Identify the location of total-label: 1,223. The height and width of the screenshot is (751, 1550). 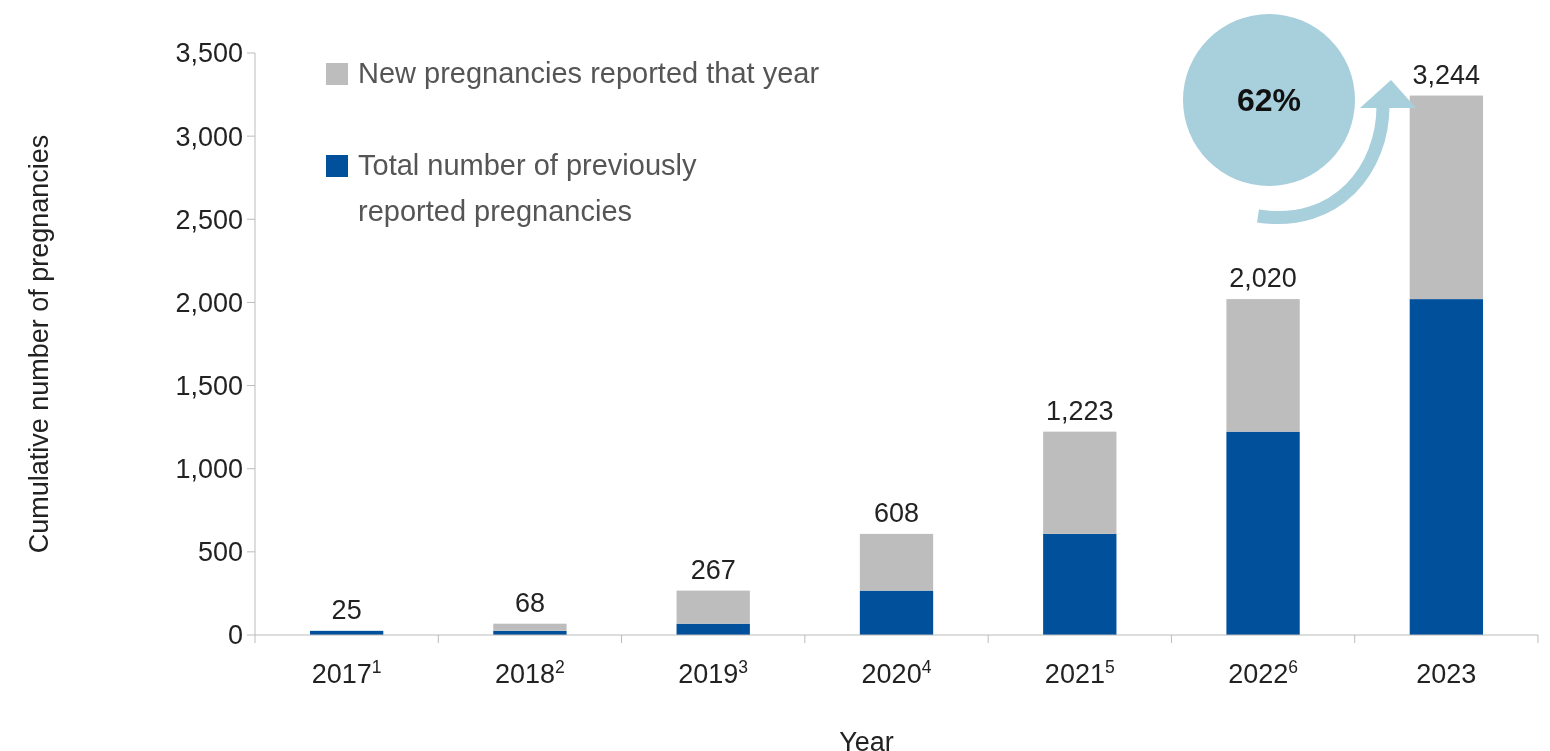
(1080, 410).